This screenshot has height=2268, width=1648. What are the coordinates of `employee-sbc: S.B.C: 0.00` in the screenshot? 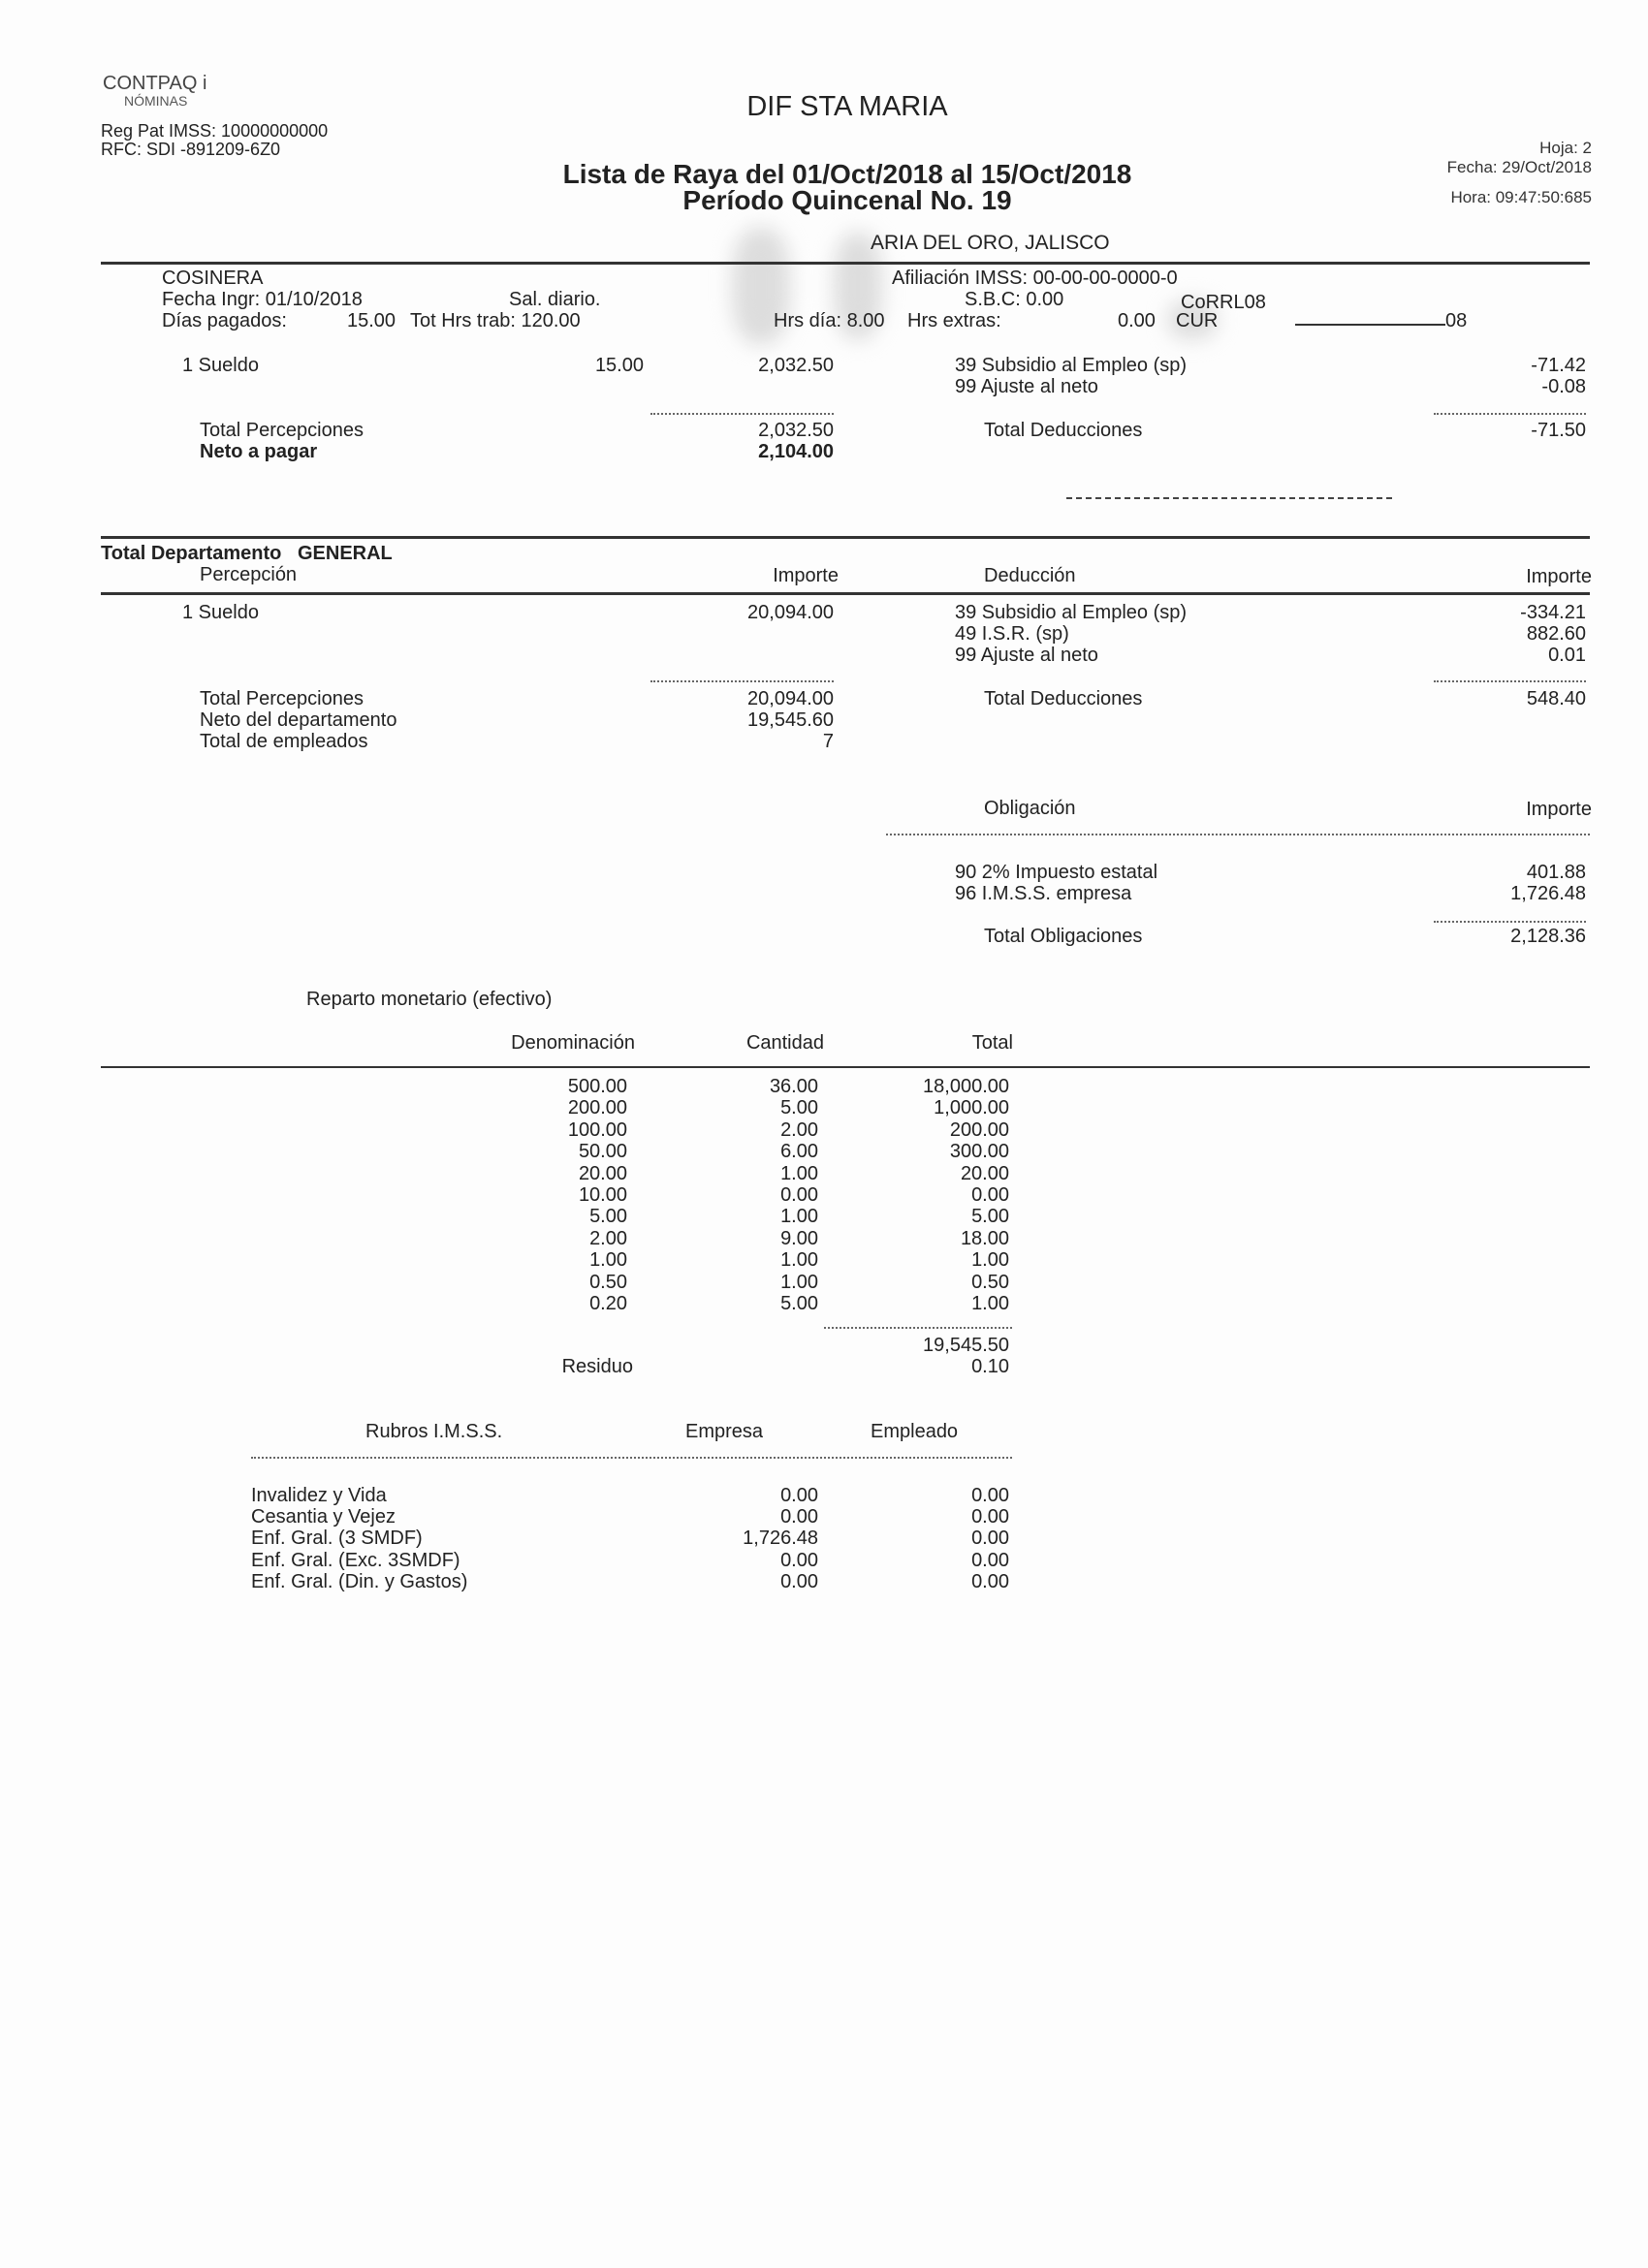 It's located at (1014, 300).